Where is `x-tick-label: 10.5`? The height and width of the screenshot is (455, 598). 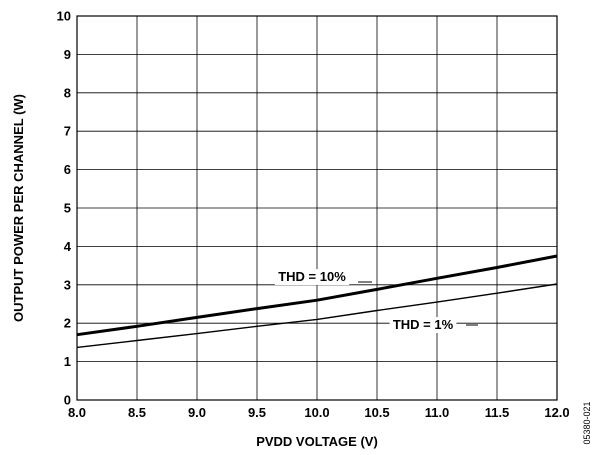 x-tick-label: 10.5 is located at coordinates (376, 412).